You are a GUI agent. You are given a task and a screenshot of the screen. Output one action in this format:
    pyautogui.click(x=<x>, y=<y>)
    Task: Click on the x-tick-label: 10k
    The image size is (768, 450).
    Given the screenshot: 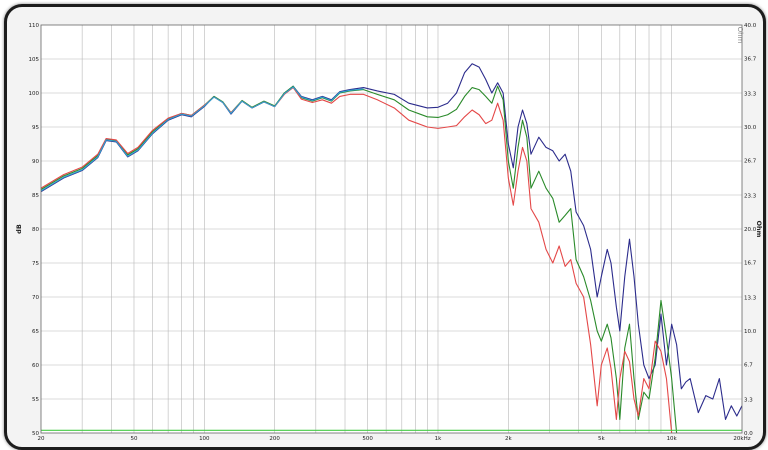 What is the action you would take?
    pyautogui.click(x=672, y=439)
    